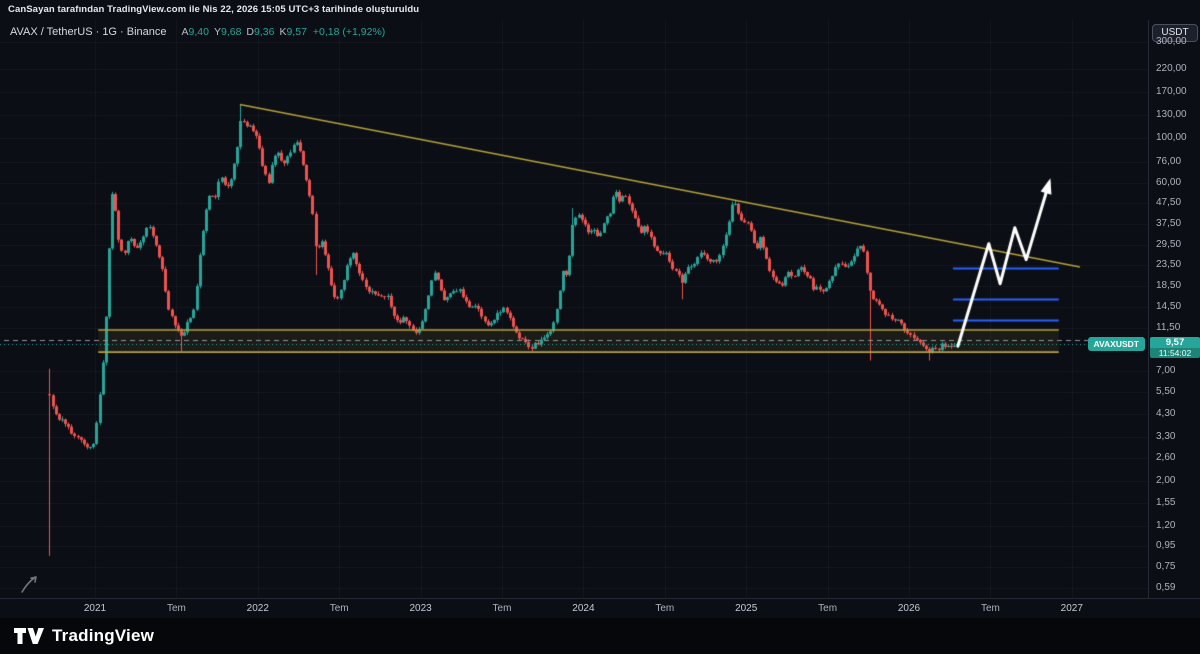 Image resolution: width=1200 pixels, height=654 pixels. I want to click on price-axis-label: 23,50, so click(1169, 265).